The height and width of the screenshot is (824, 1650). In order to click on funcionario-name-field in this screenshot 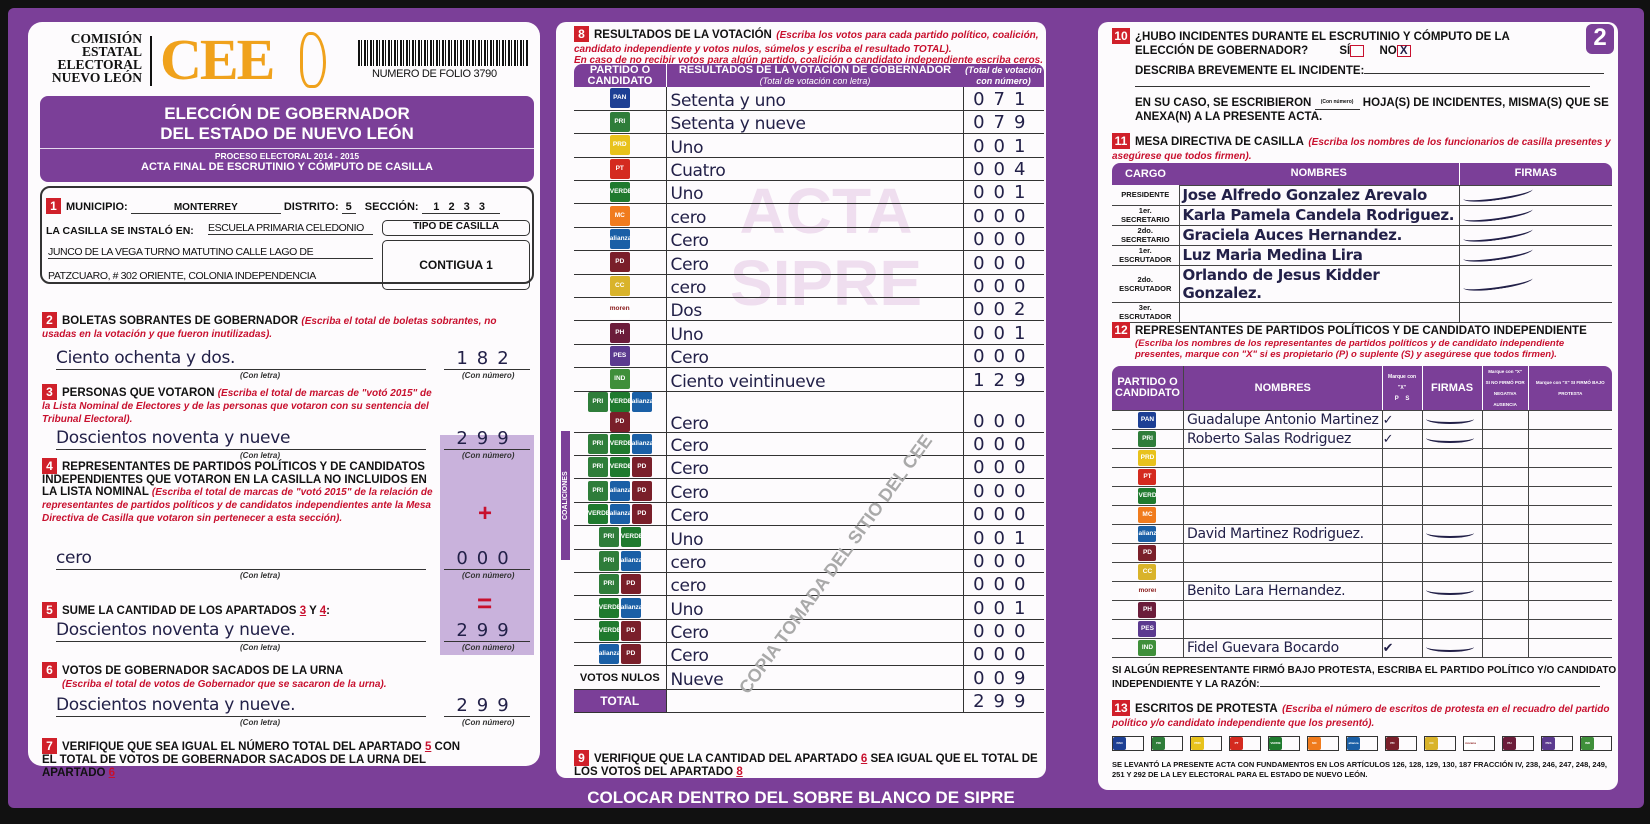, I will do `click(1319, 312)`.